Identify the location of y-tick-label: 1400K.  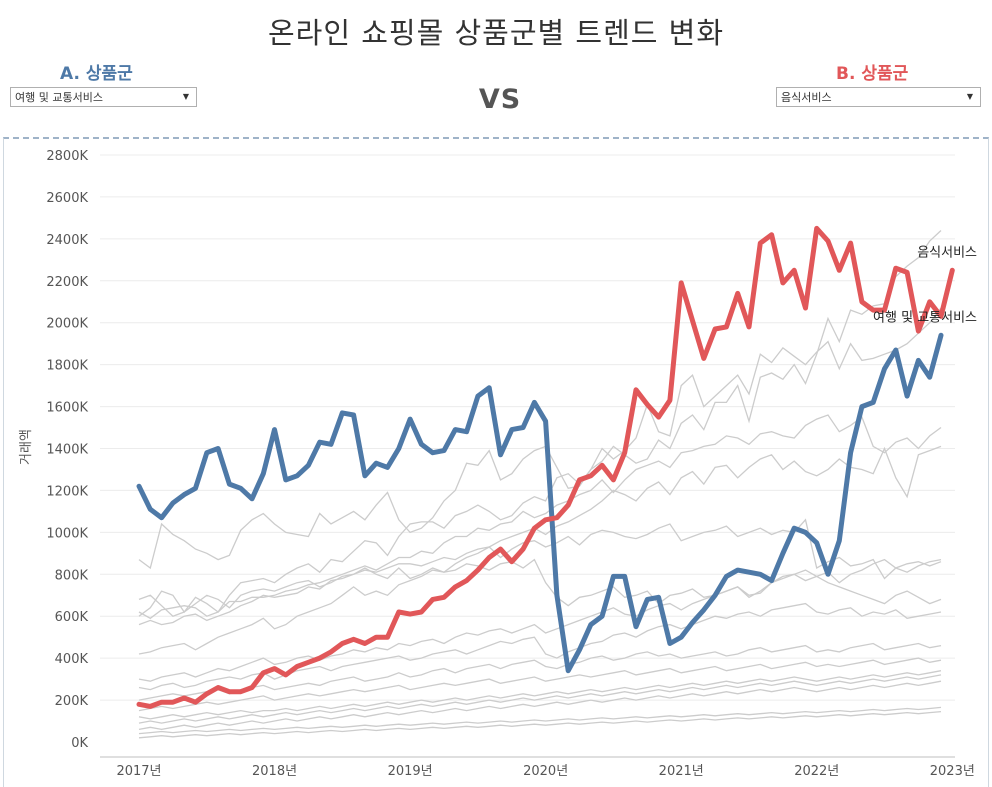
(67, 450).